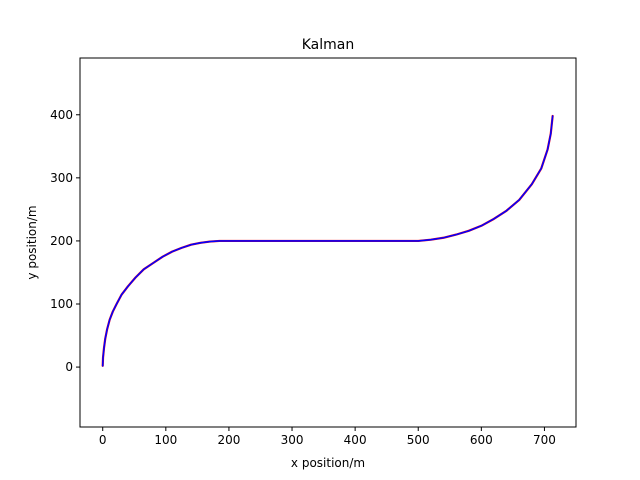 Image resolution: width=640 pixels, height=480 pixels. Describe the element at coordinates (292, 440) in the screenshot. I see `x-tick-label: 300` at that location.